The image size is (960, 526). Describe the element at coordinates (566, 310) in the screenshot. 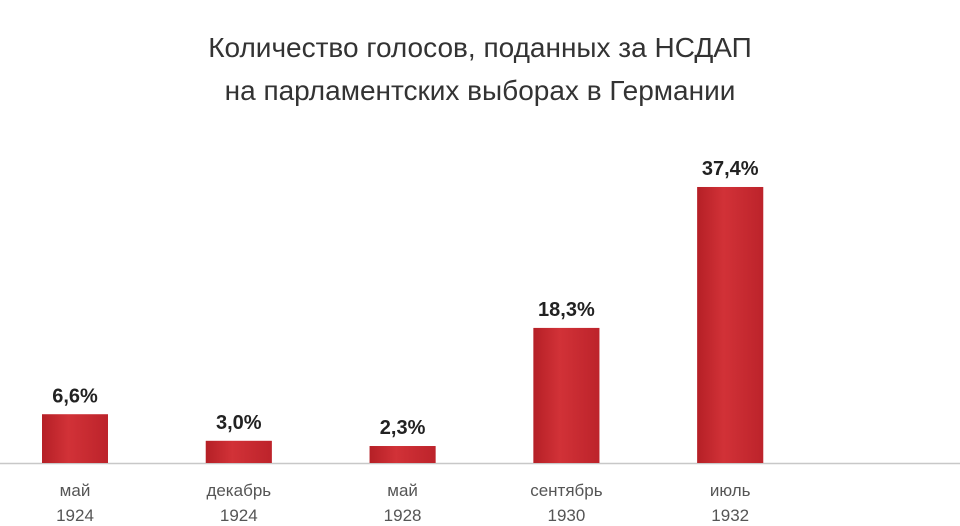

I see `value-label: 18,3%` at that location.